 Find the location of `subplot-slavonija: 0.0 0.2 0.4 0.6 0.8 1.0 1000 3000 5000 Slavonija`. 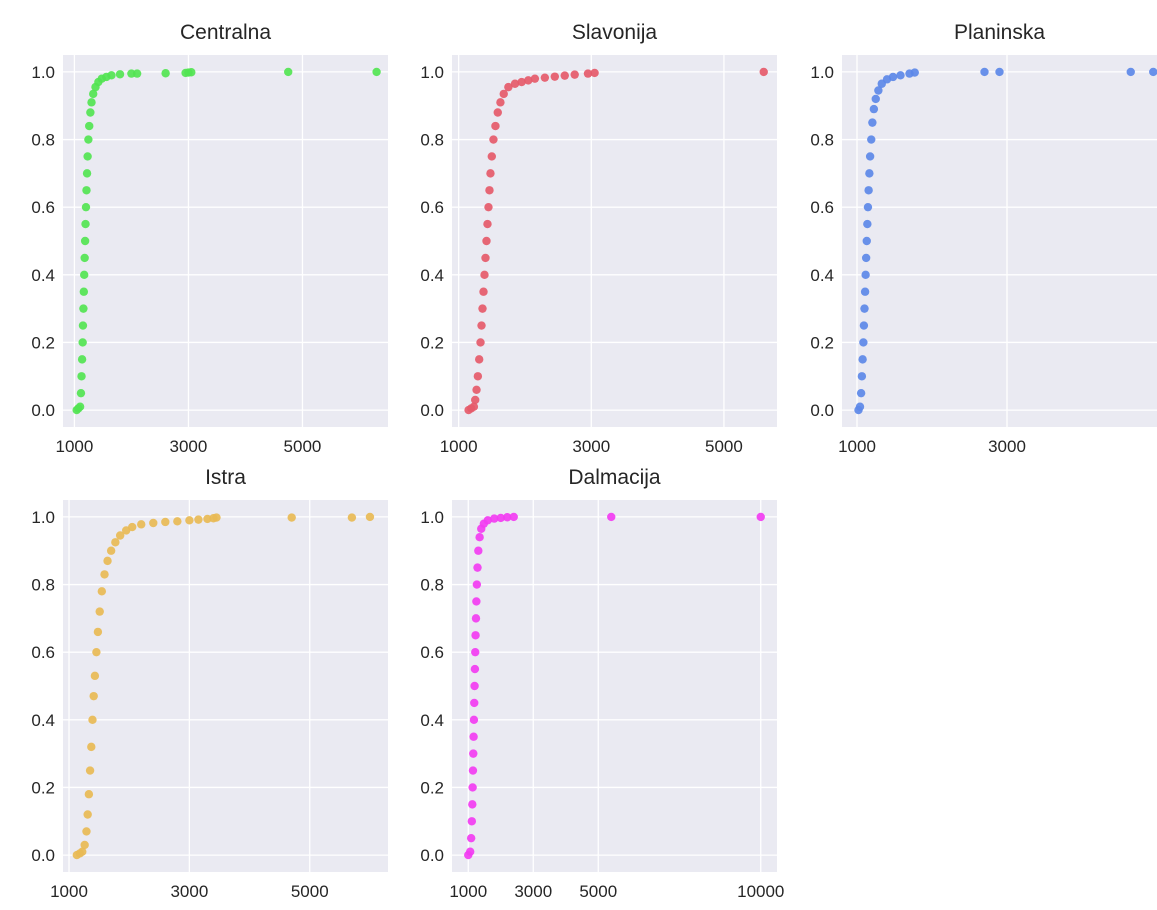

subplot-slavonija: 0.0 0.2 0.4 0.6 0.8 1.0 1000 3000 5000 Slavonija is located at coordinates (598, 238).